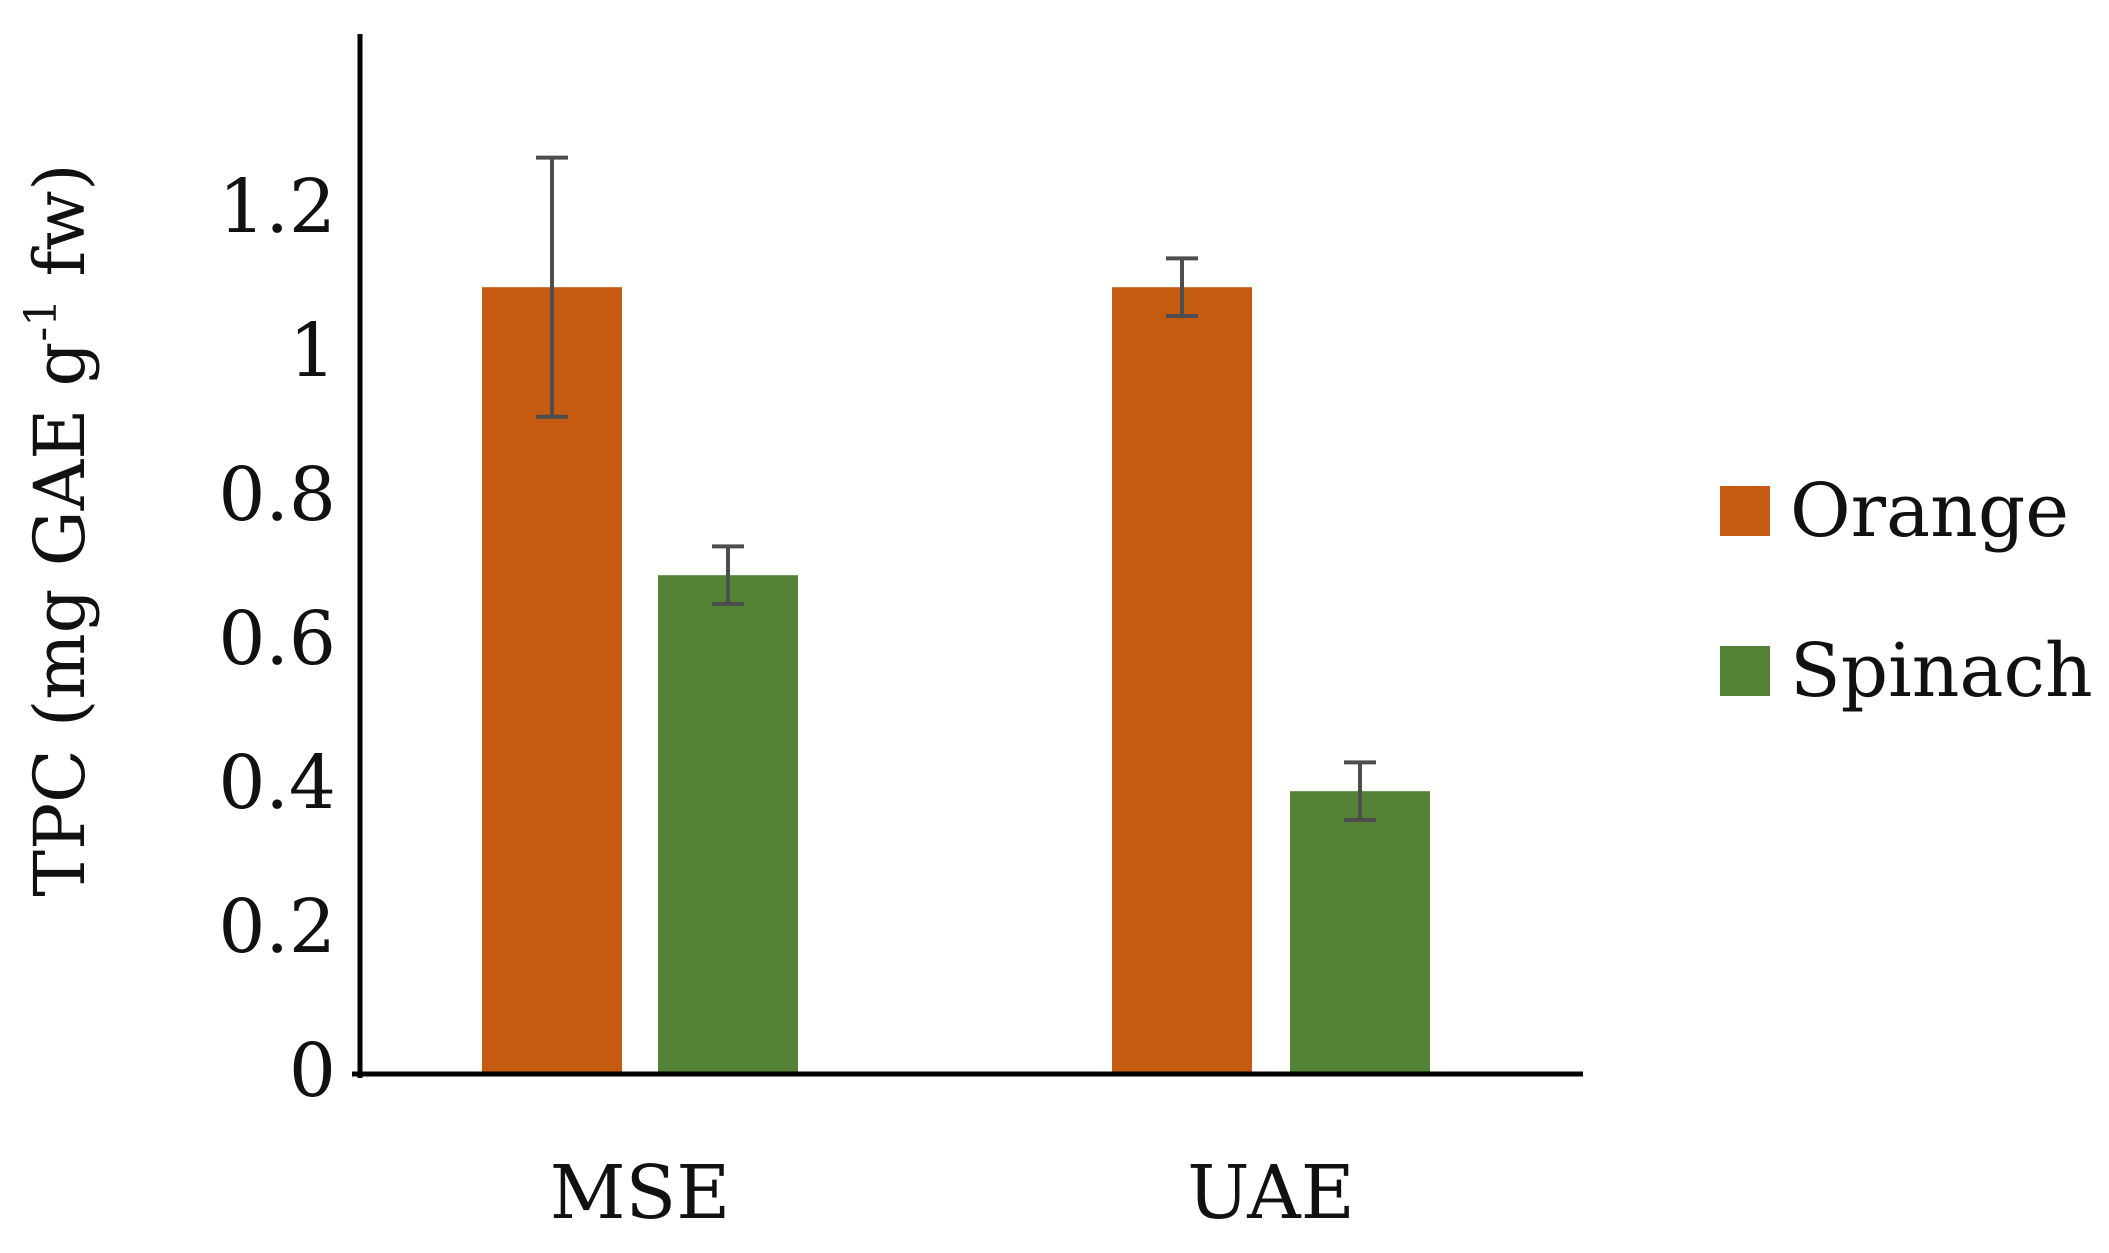  What do you see at coordinates (277, 495) in the screenshot?
I see `y-tick-label: 0.8` at bounding box center [277, 495].